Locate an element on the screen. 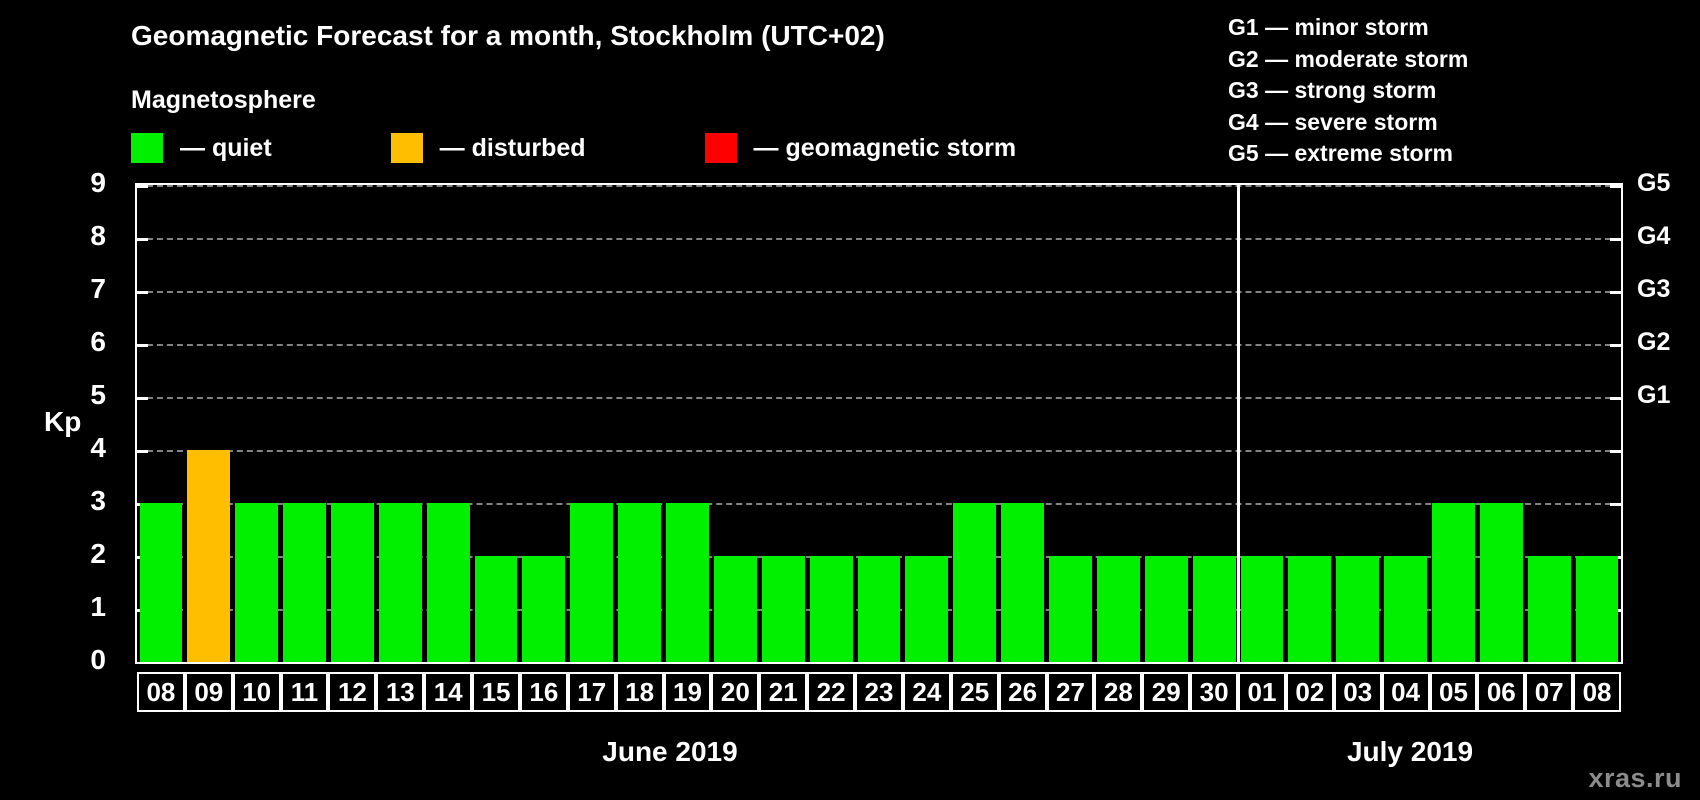  day-label-box: 07 is located at coordinates (1549, 692).